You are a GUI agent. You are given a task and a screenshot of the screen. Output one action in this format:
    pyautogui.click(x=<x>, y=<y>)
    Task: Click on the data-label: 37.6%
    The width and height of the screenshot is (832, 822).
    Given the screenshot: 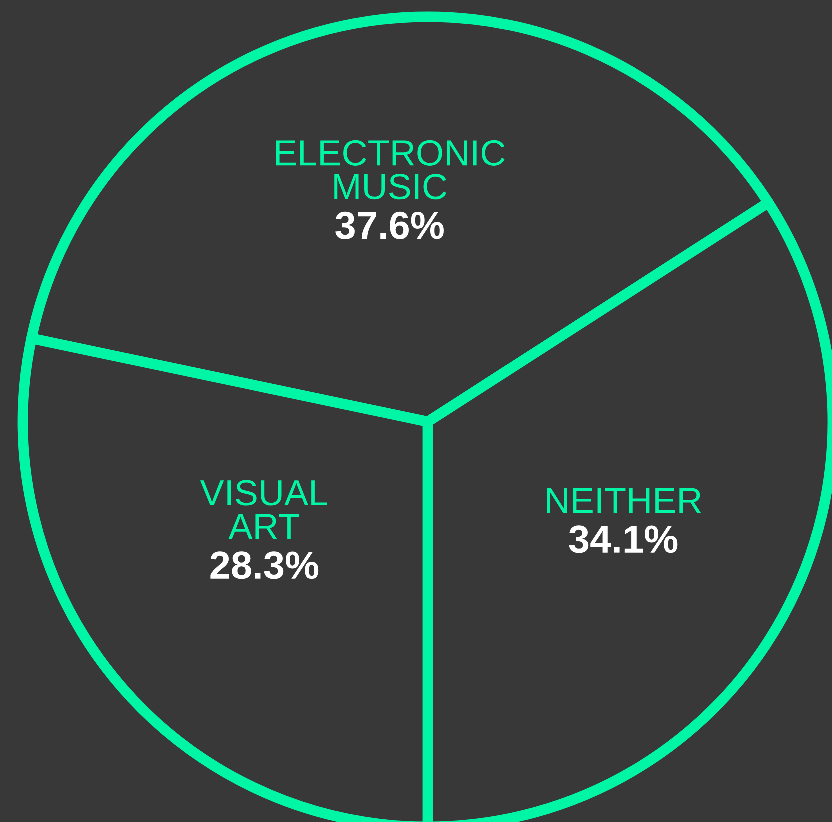 What is the action you would take?
    pyautogui.click(x=390, y=226)
    